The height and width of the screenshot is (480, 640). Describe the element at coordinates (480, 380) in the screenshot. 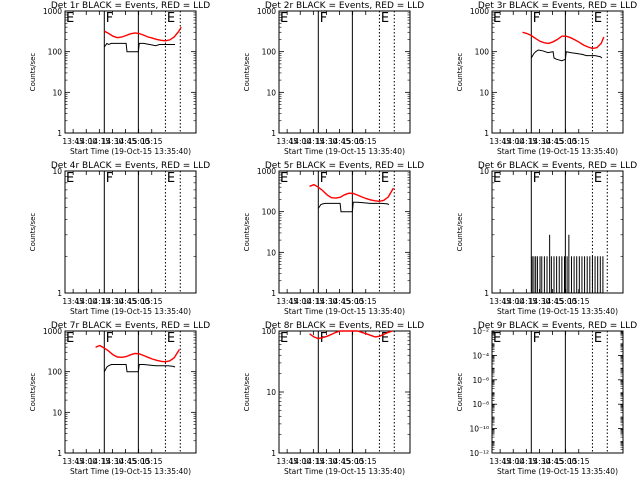

I see `y-tick-label: 10⁻⁶` at that location.